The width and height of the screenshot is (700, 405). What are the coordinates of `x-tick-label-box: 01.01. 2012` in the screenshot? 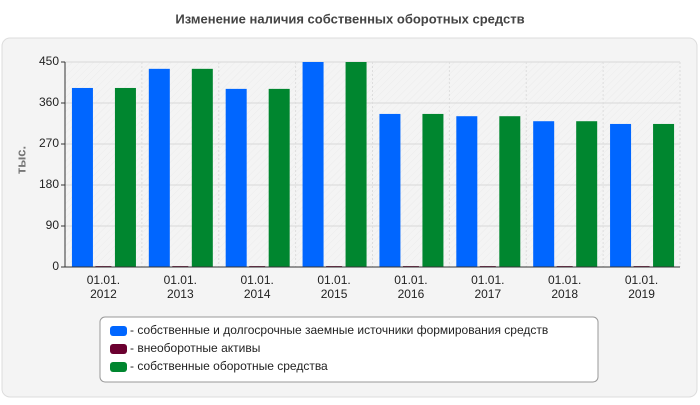 It's located at (103, 287).